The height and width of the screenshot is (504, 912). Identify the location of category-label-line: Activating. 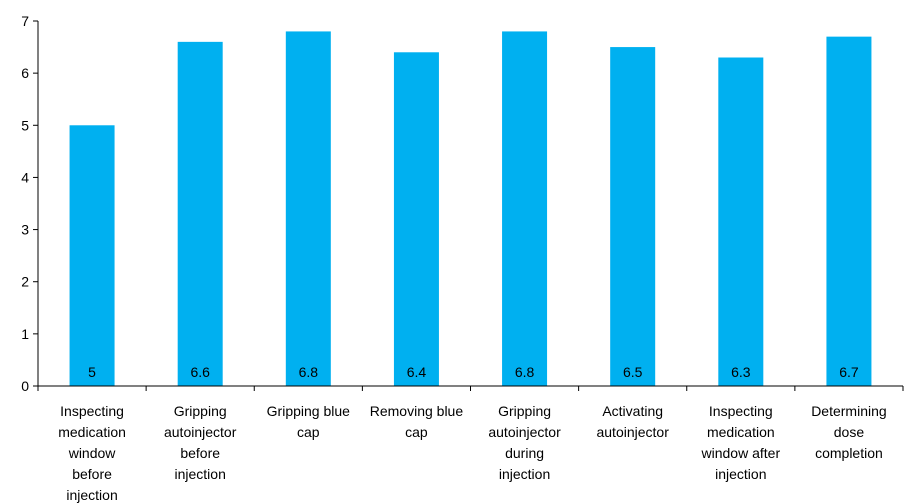
(632, 411).